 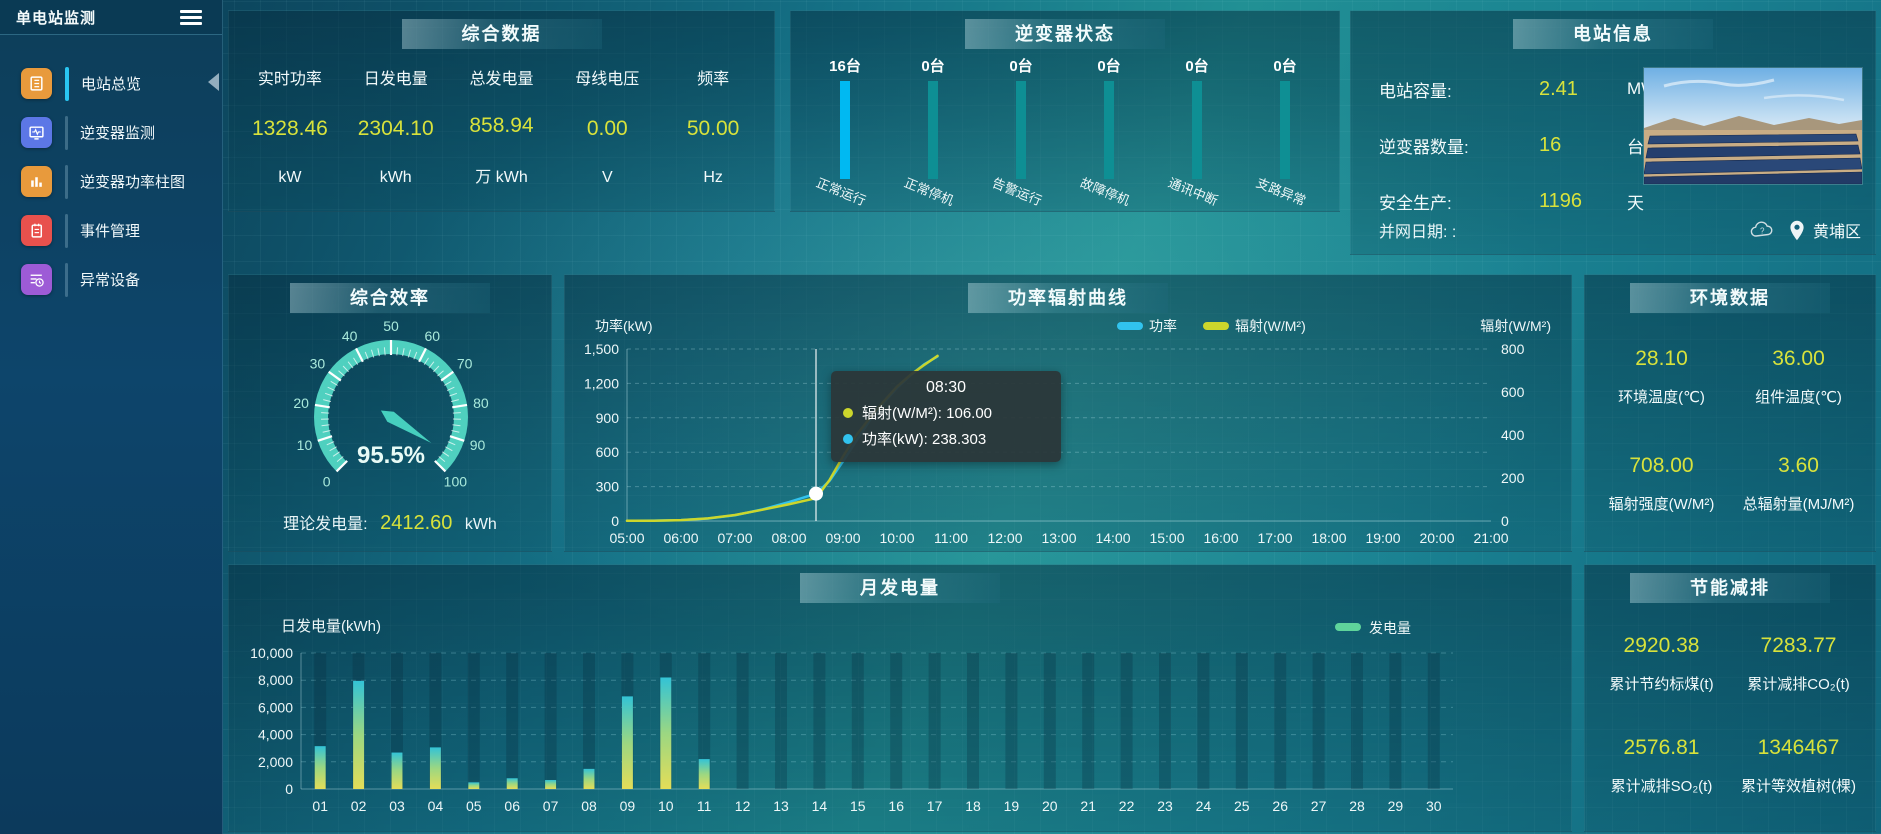 What do you see at coordinates (111, 279) in the screenshot?
I see `sidebar-item-abnormal-list: 异常设备` at bounding box center [111, 279].